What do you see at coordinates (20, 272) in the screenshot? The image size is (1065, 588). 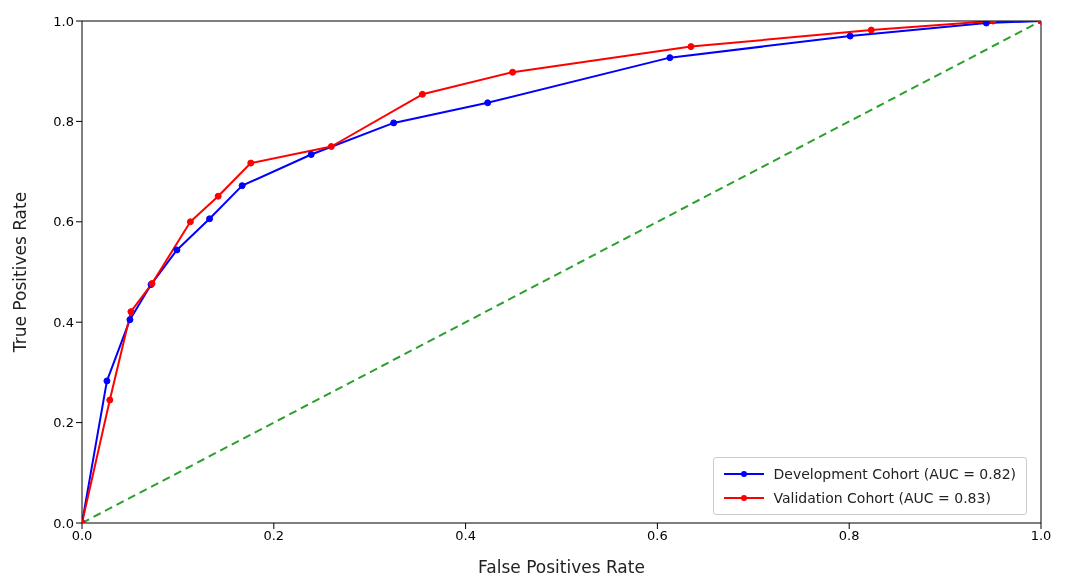 I see `y-axis-title: True Positives Rate` at bounding box center [20, 272].